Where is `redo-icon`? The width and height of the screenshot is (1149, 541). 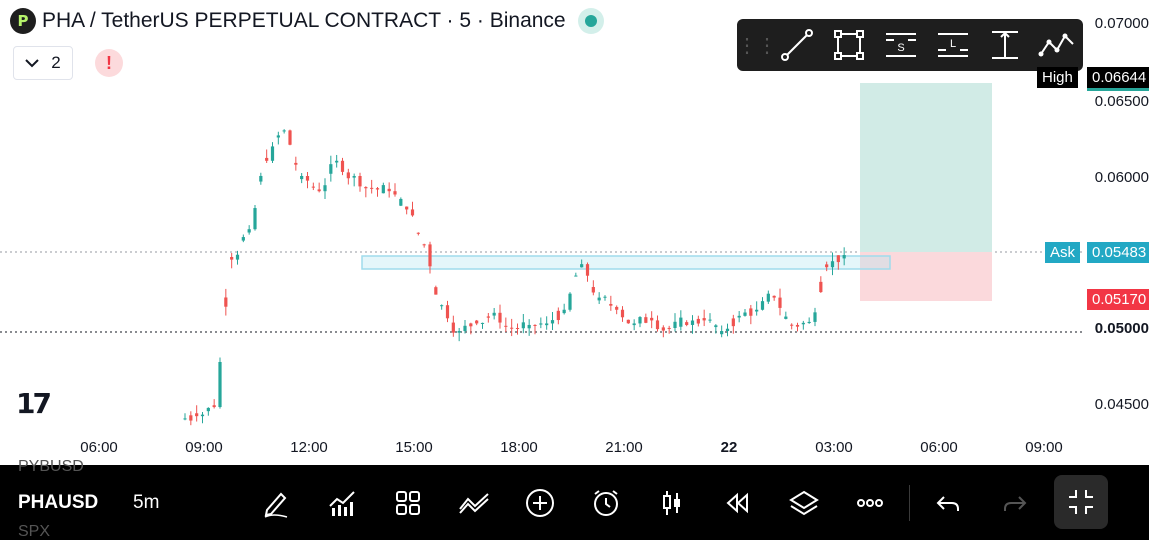
redo-icon is located at coordinates (1015, 503).